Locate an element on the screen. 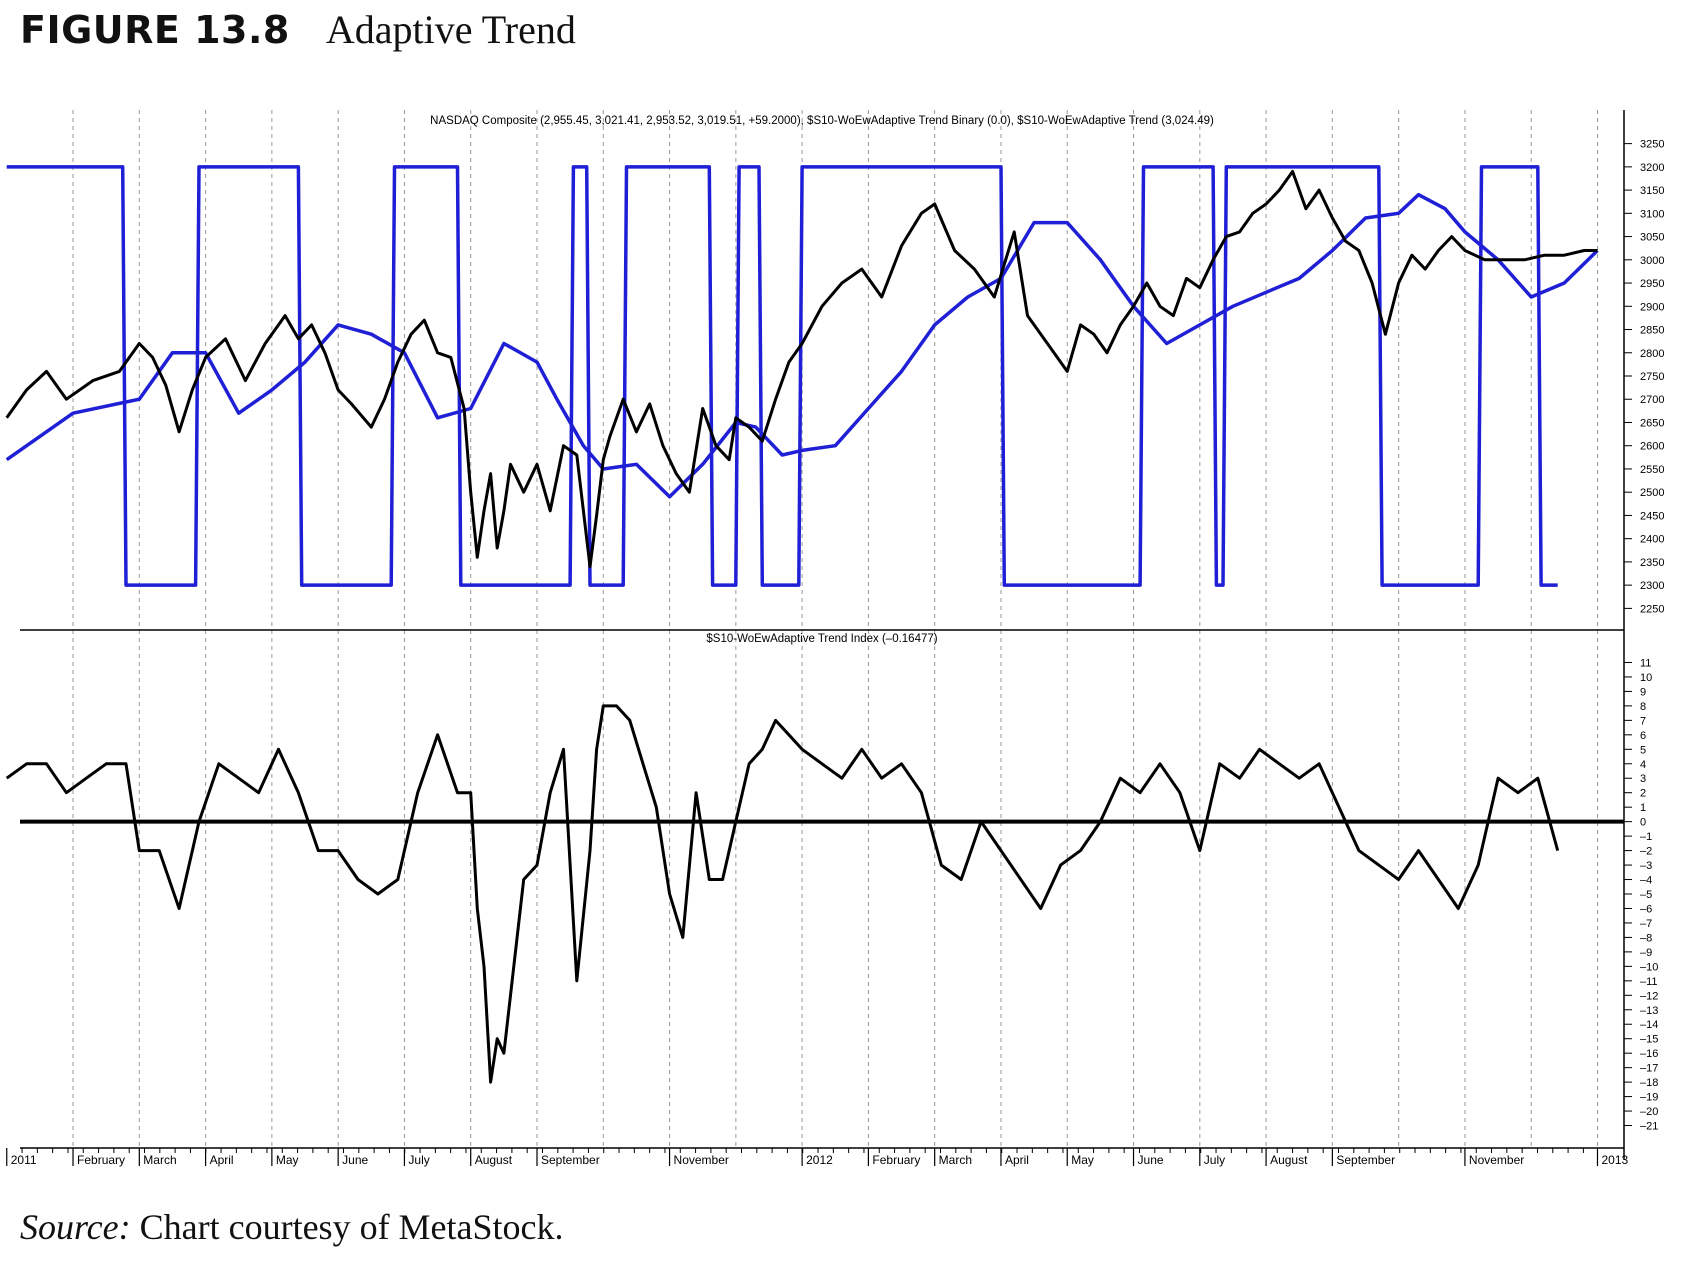 This screenshot has width=1694, height=1269. upper-tick-label: 2950 is located at coordinates (1652, 284).